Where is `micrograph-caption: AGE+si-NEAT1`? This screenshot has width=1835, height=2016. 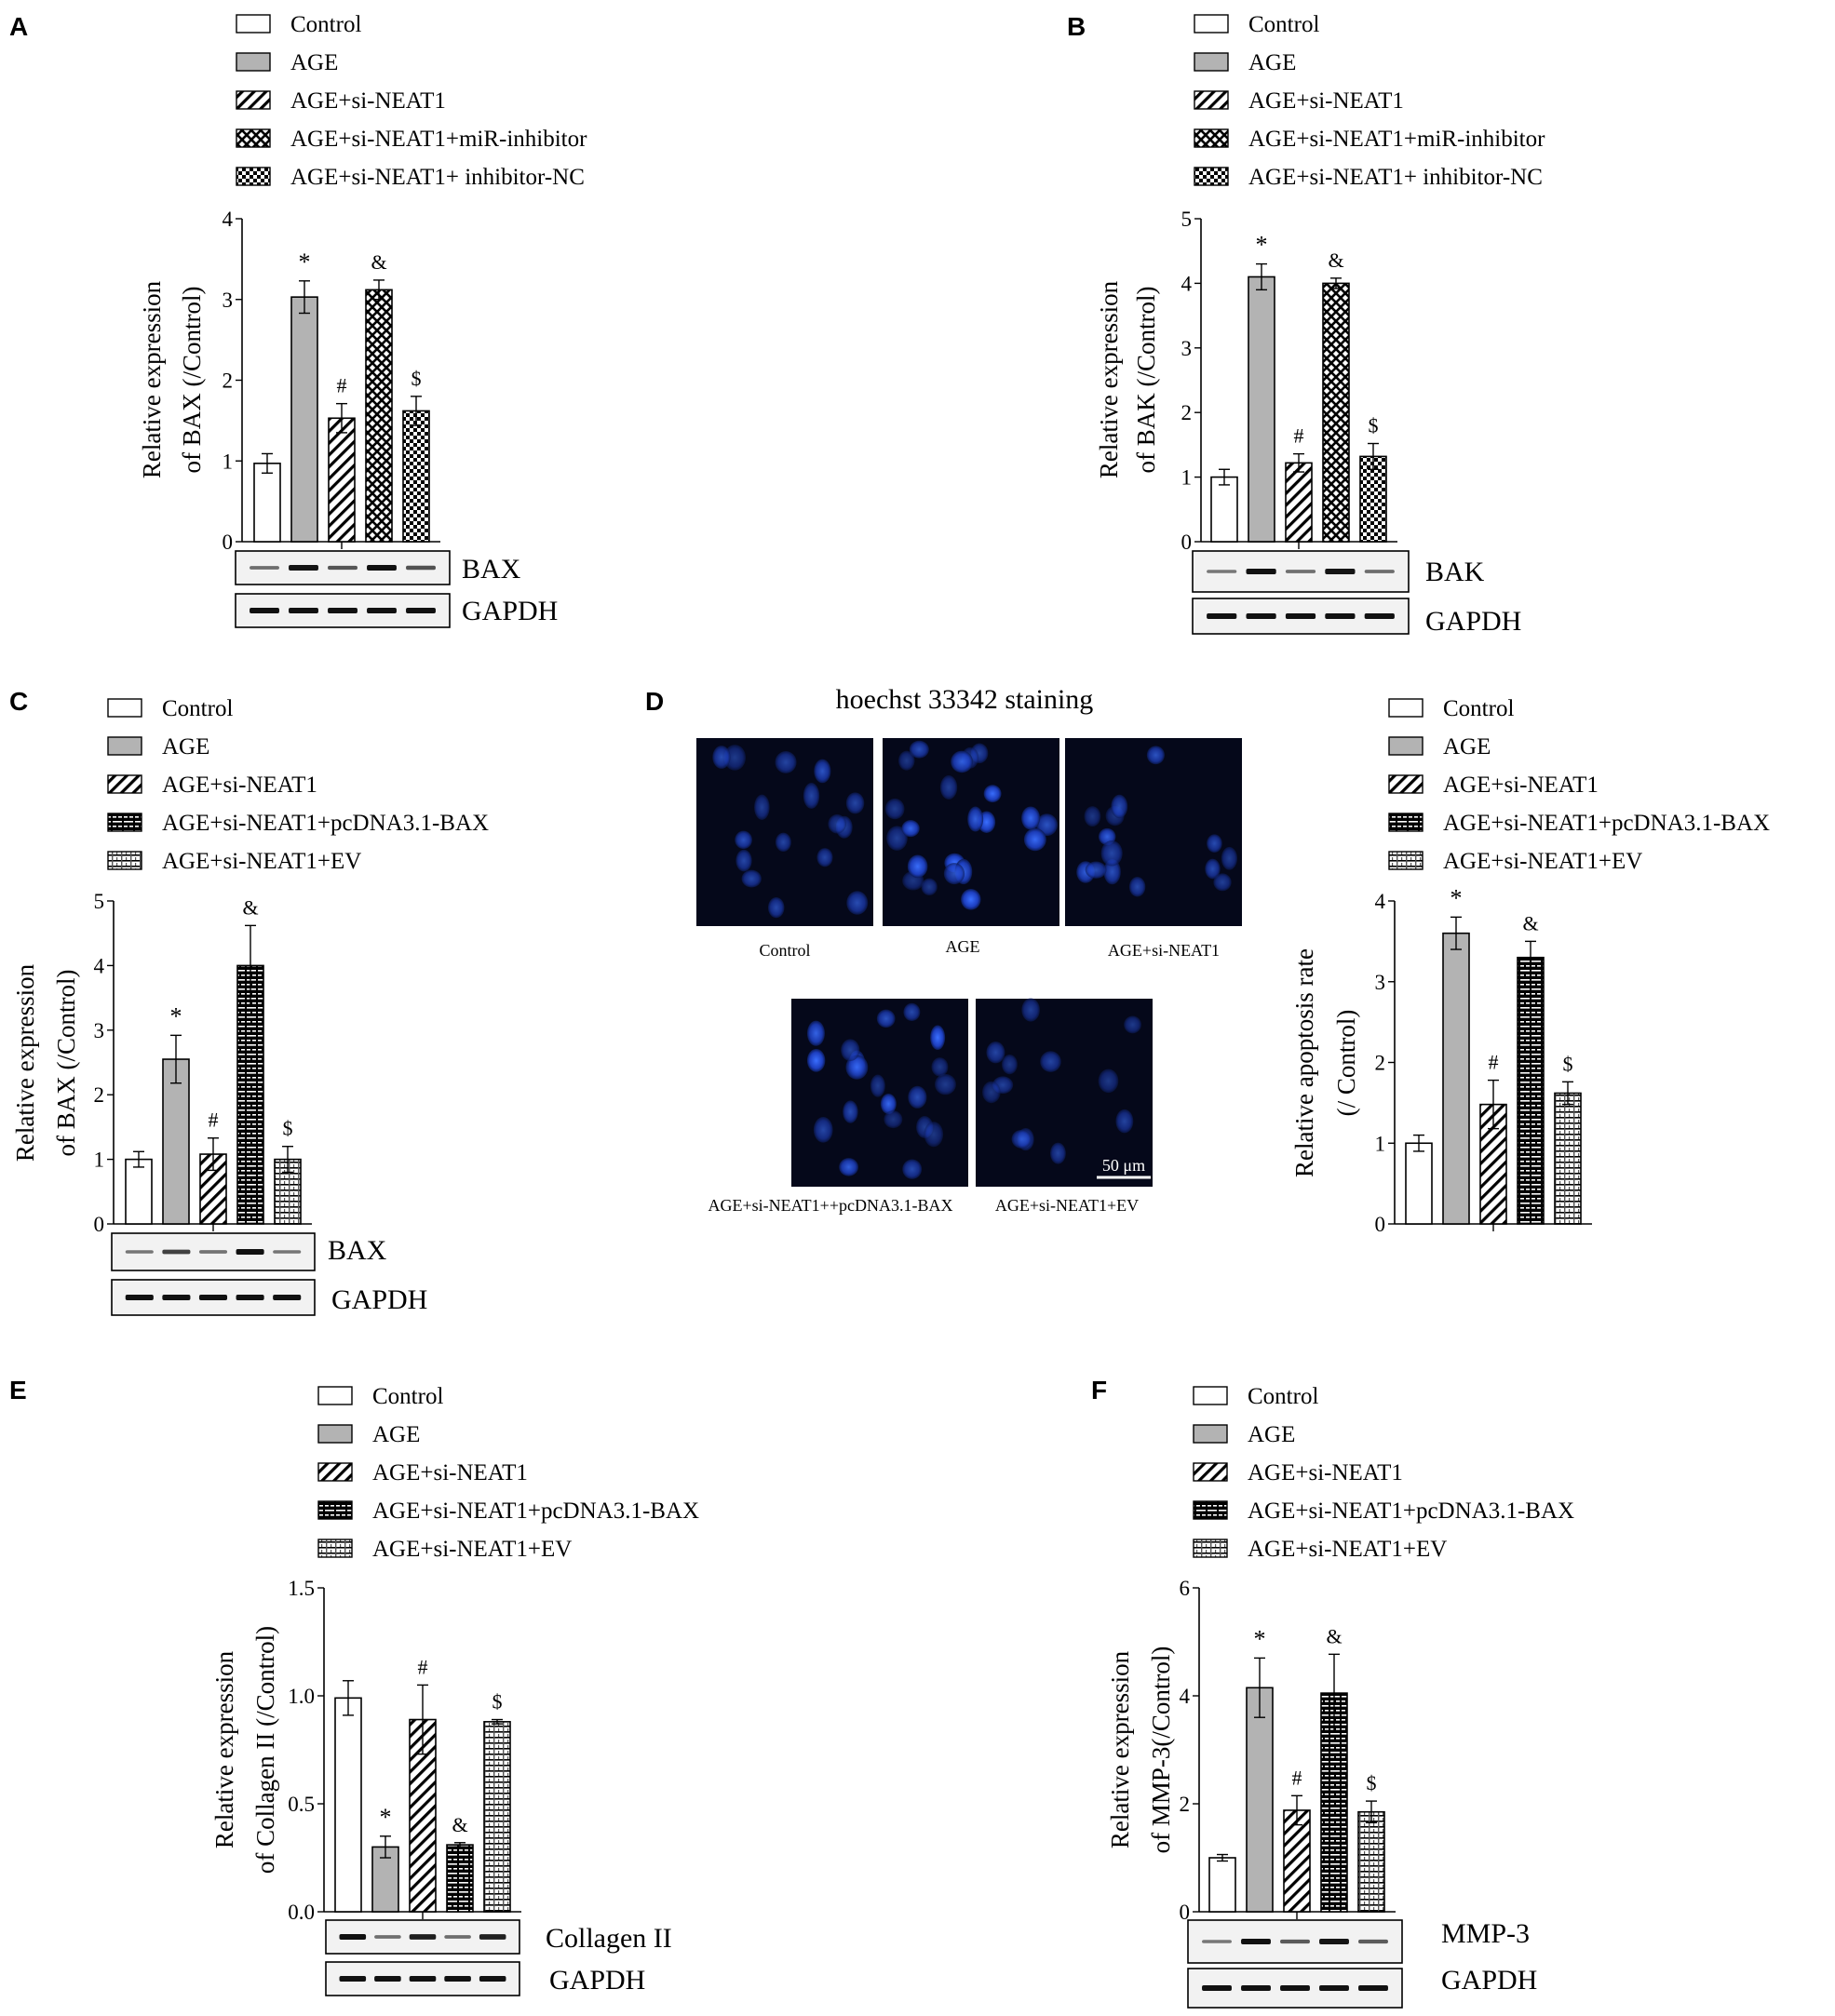
micrograph-caption: AGE+si-NEAT1 is located at coordinates (1164, 950).